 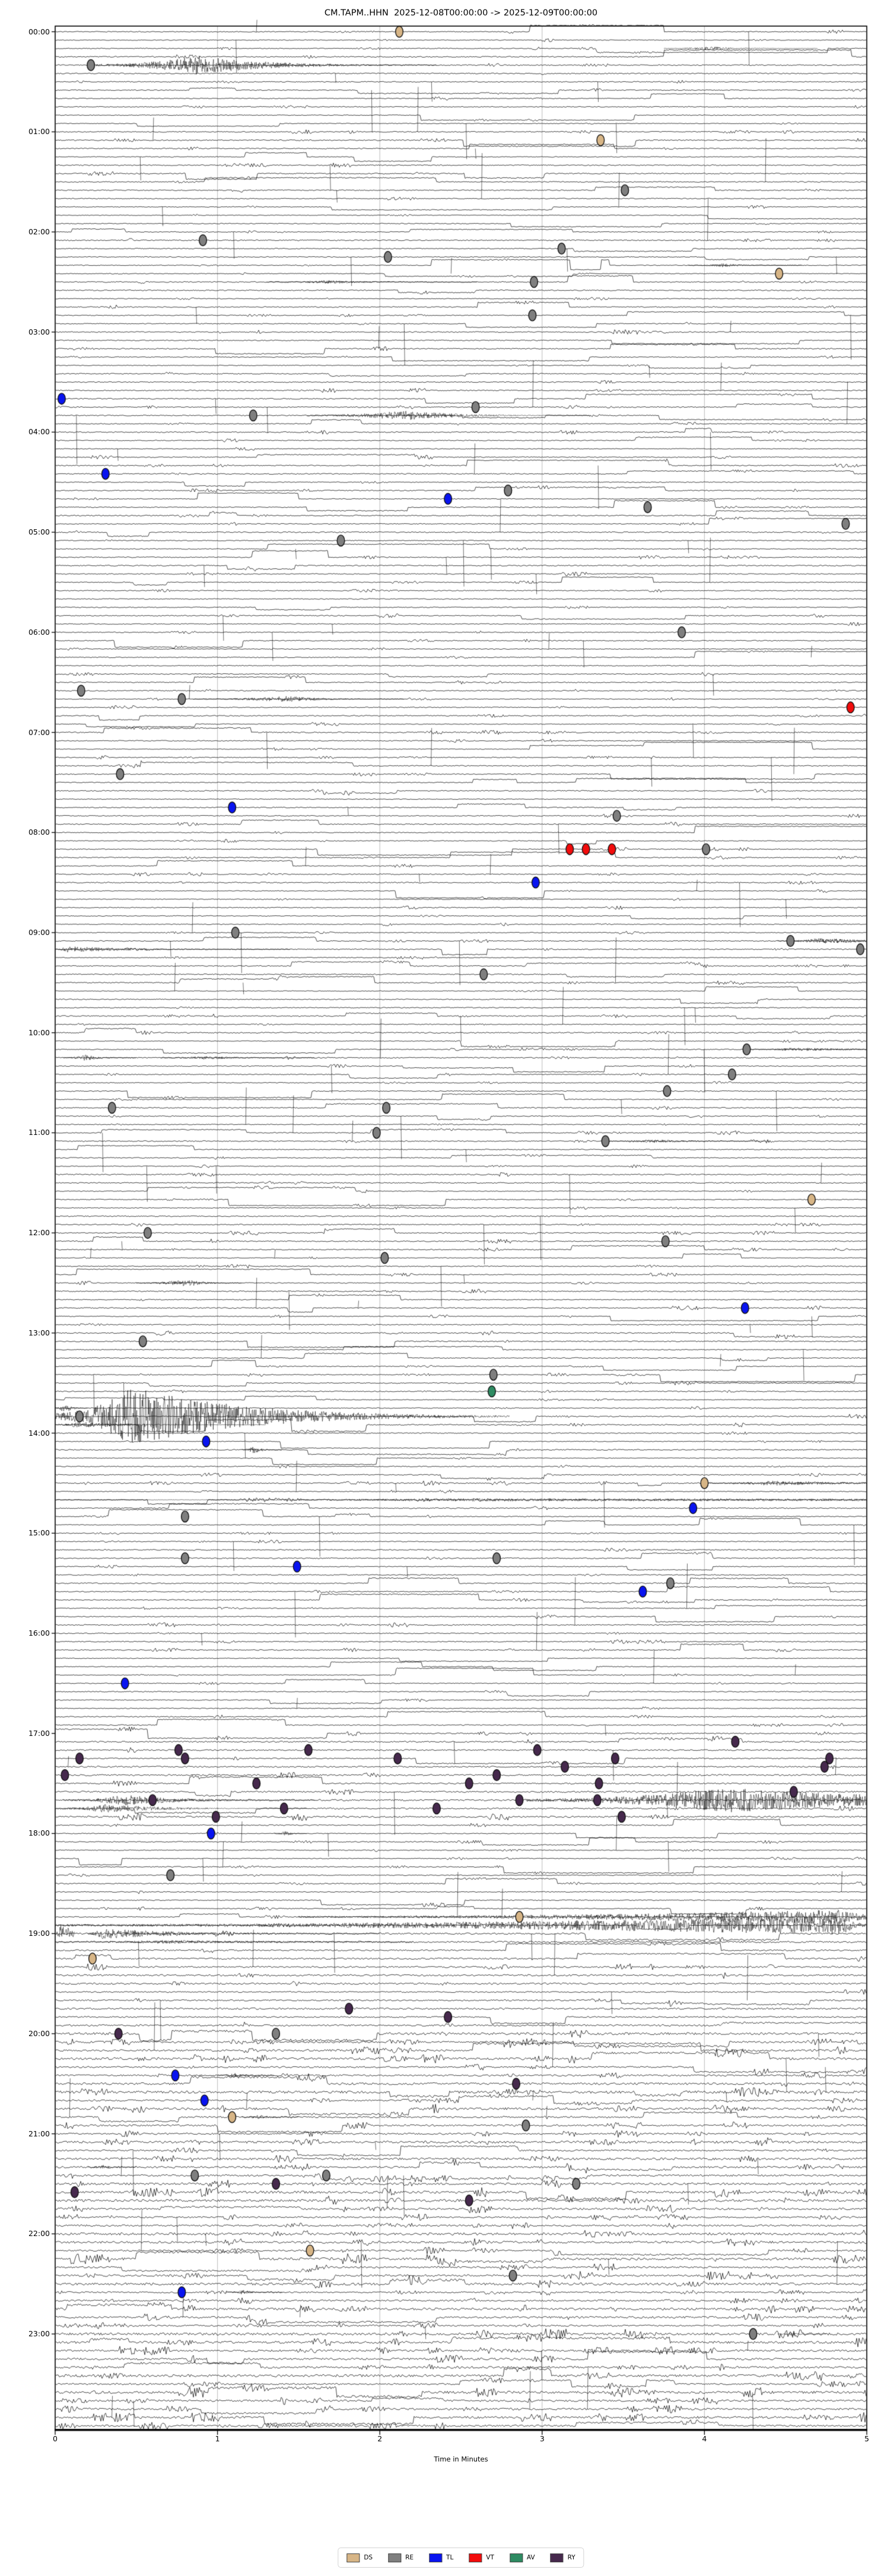 I want to click on hour-label: 00:00, so click(x=39, y=31).